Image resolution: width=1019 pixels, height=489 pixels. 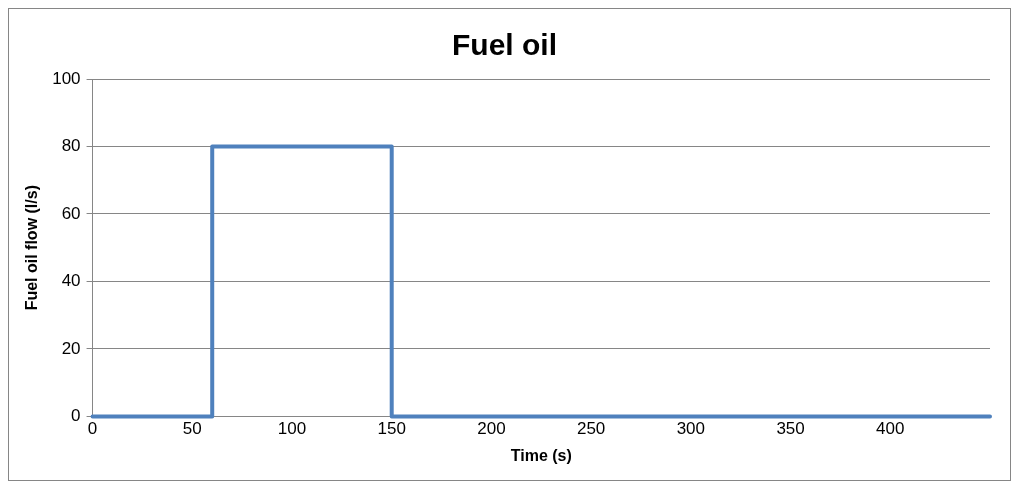 What do you see at coordinates (541, 455) in the screenshot?
I see `x-axis-title: Time (s)` at bounding box center [541, 455].